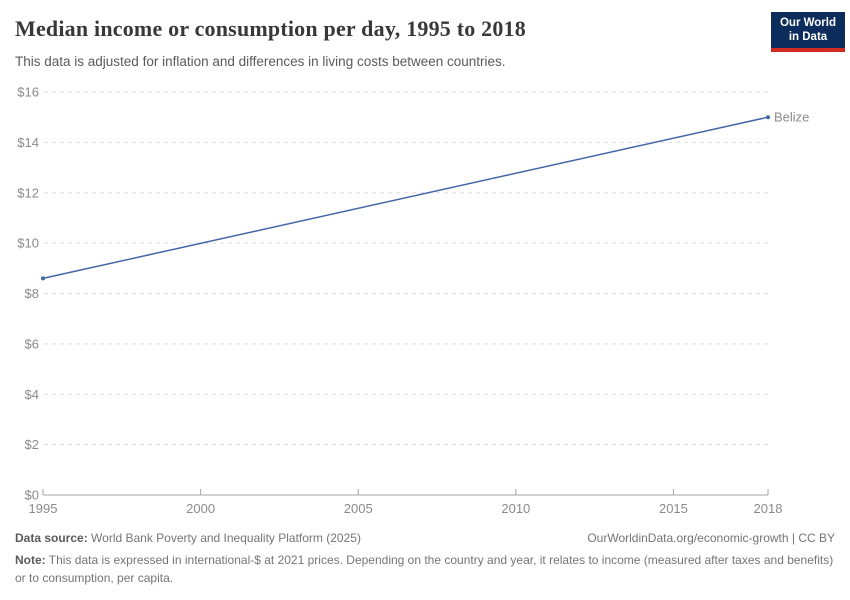 Image resolution: width=850 pixels, height=600 pixels. Describe the element at coordinates (807, 23) in the screenshot. I see `owid-logo-line1: Our World` at that location.